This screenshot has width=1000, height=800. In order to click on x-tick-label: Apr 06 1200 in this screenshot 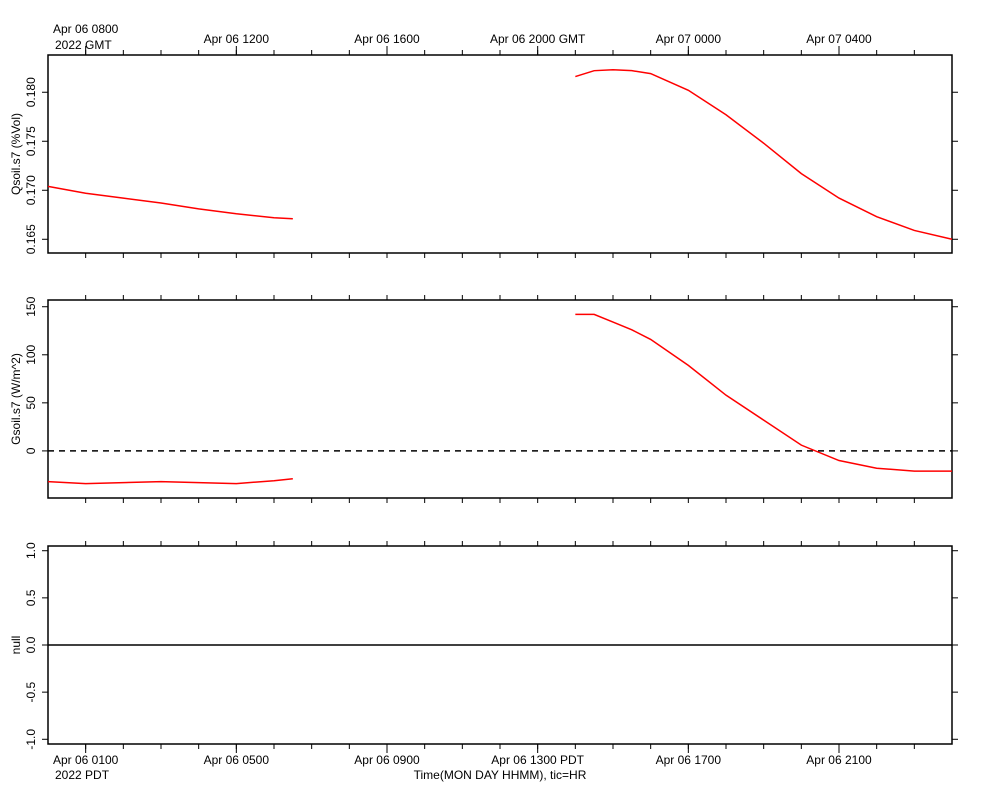, I will do `click(237, 39)`.